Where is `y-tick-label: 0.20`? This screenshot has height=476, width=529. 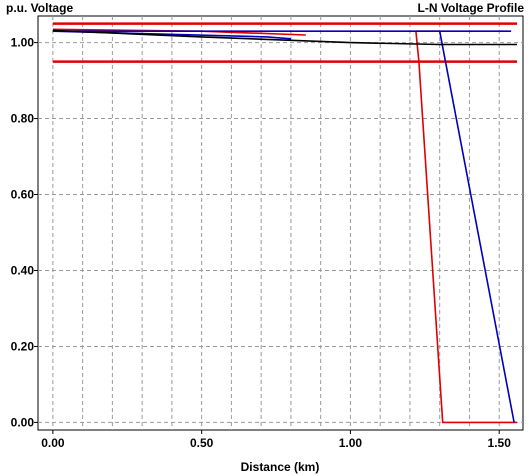
y-tick-label: 0.20 is located at coordinates (23, 346).